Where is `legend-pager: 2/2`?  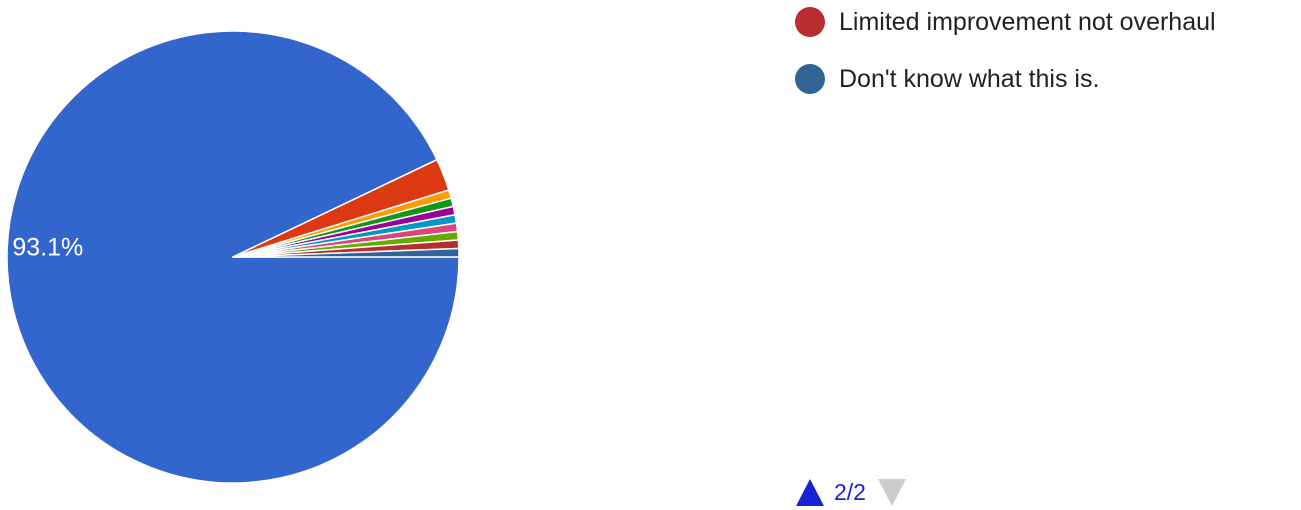 legend-pager: 2/2 is located at coordinates (851, 492).